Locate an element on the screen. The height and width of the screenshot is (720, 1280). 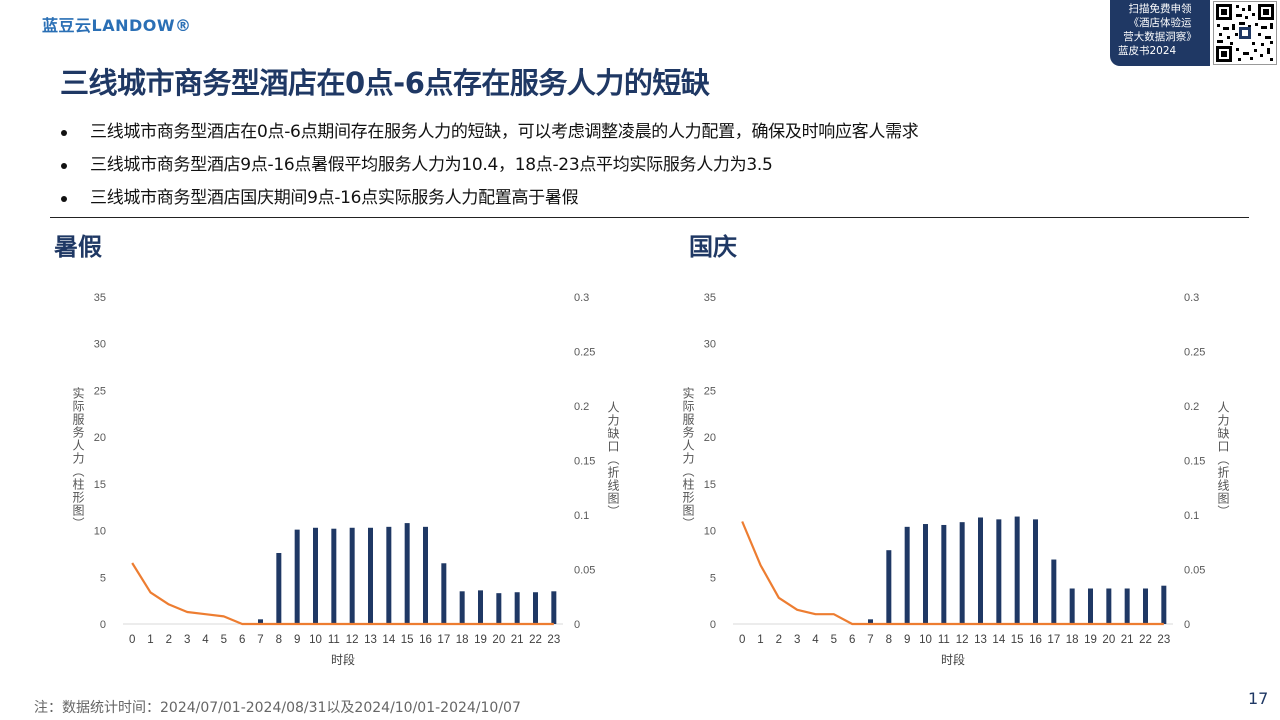
x-tick-label: 8 is located at coordinates (279, 640).